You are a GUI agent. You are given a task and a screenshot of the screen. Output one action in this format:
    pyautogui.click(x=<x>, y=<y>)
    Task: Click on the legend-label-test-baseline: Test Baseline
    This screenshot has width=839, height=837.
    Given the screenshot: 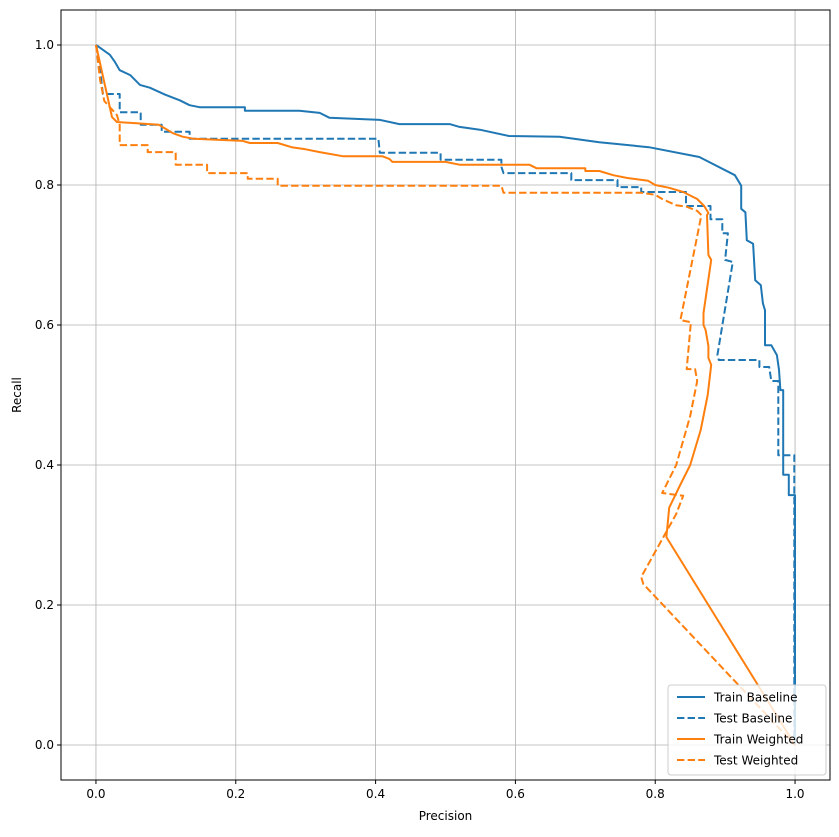 What is the action you would take?
    pyautogui.click(x=752, y=719)
    